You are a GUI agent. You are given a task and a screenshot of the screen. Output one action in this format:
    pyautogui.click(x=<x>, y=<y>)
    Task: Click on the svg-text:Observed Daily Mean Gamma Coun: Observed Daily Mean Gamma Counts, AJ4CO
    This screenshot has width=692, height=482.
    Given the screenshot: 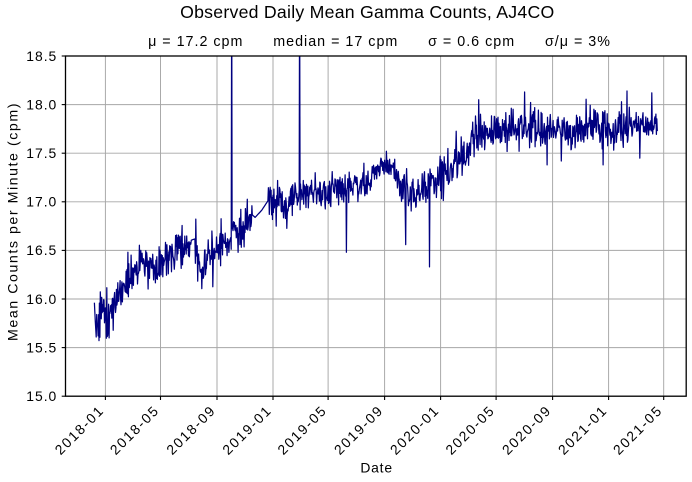 What is the action you would take?
    pyautogui.click(x=367, y=12)
    